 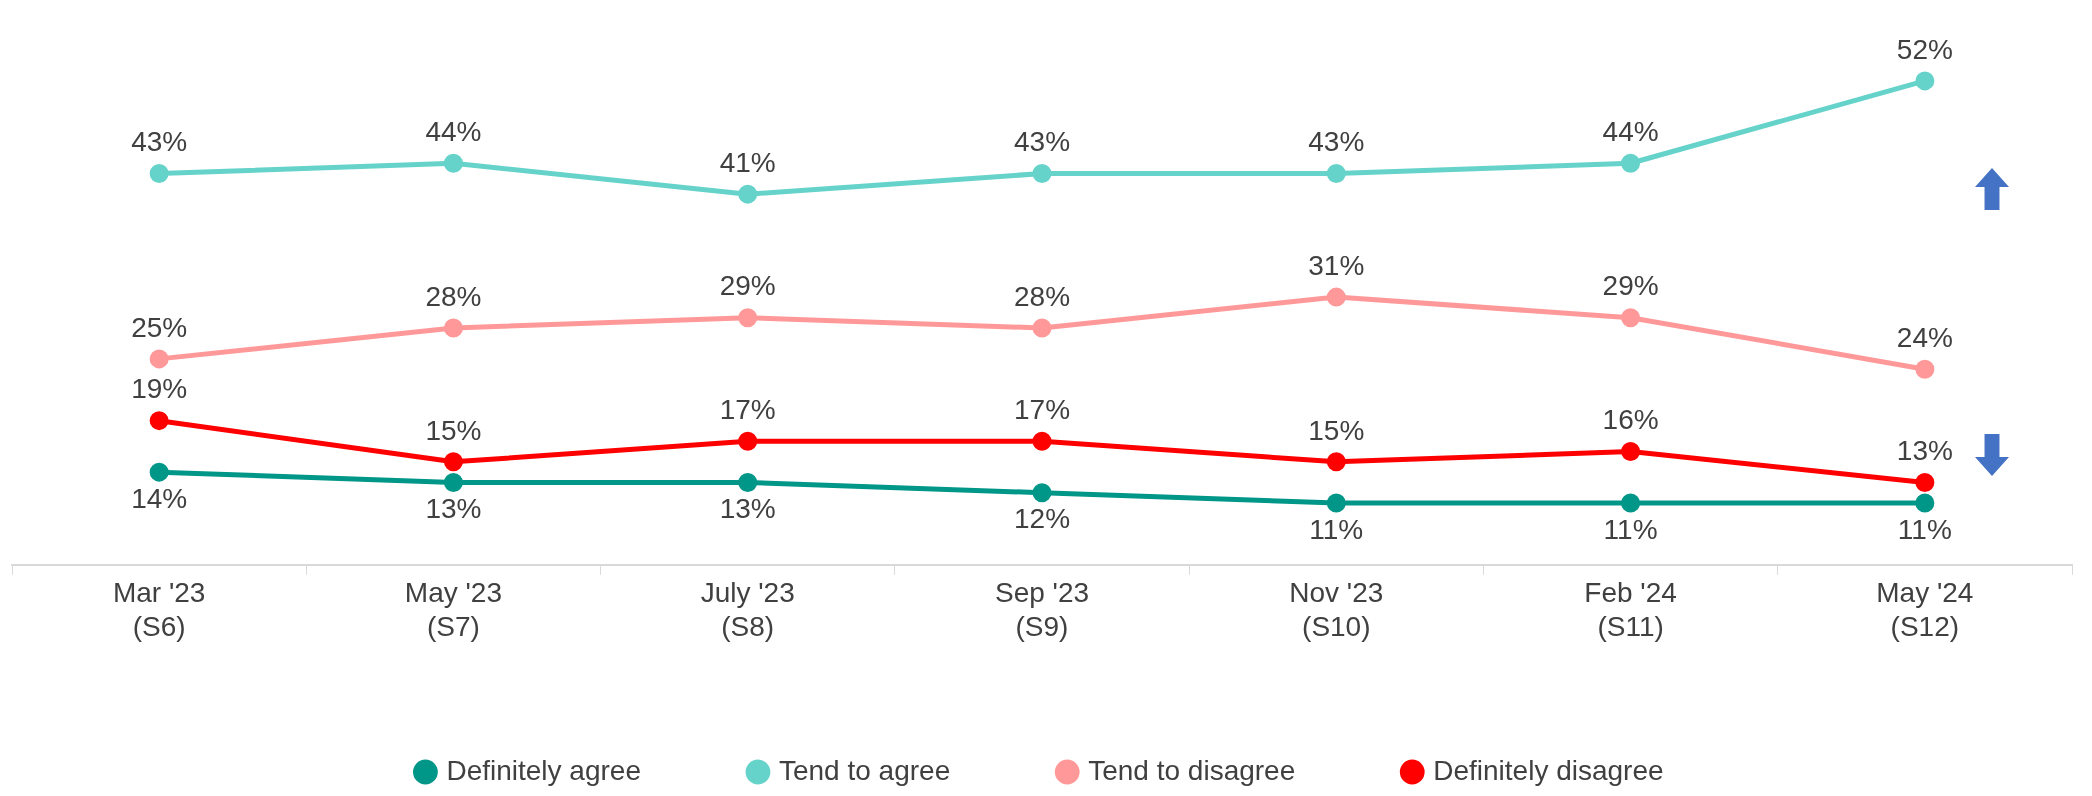 What do you see at coordinates (1336, 609) in the screenshot?
I see `x-tick-label: Nov '23 (S10)` at bounding box center [1336, 609].